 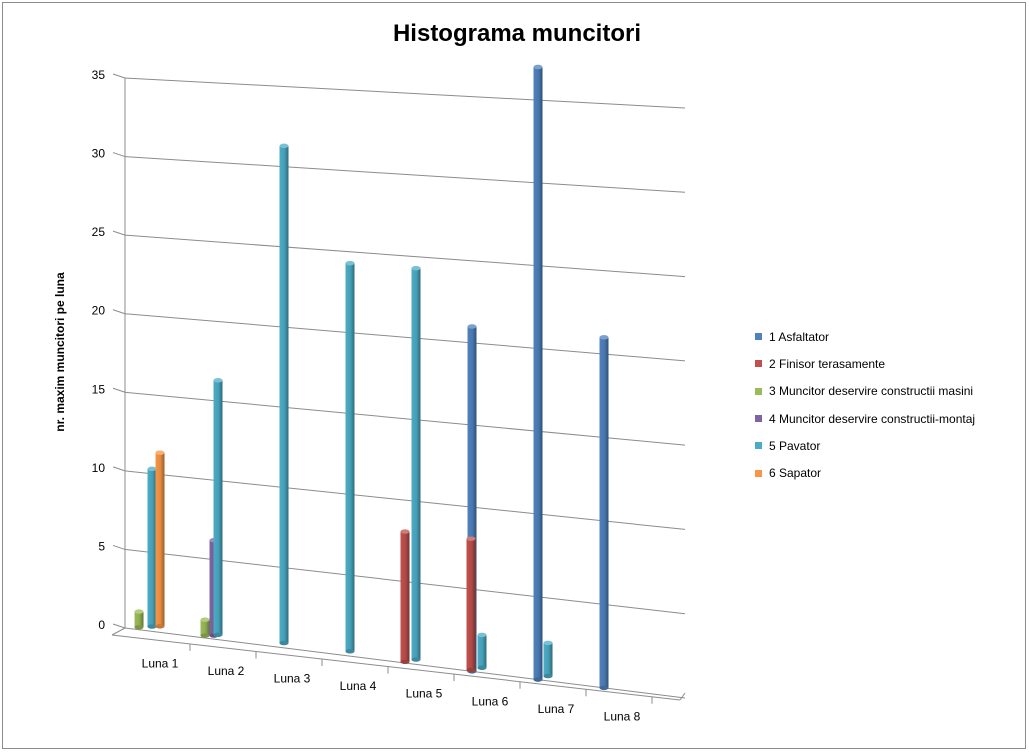 What do you see at coordinates (396, 667) in the screenshot?
I see `x-axis-line` at bounding box center [396, 667].